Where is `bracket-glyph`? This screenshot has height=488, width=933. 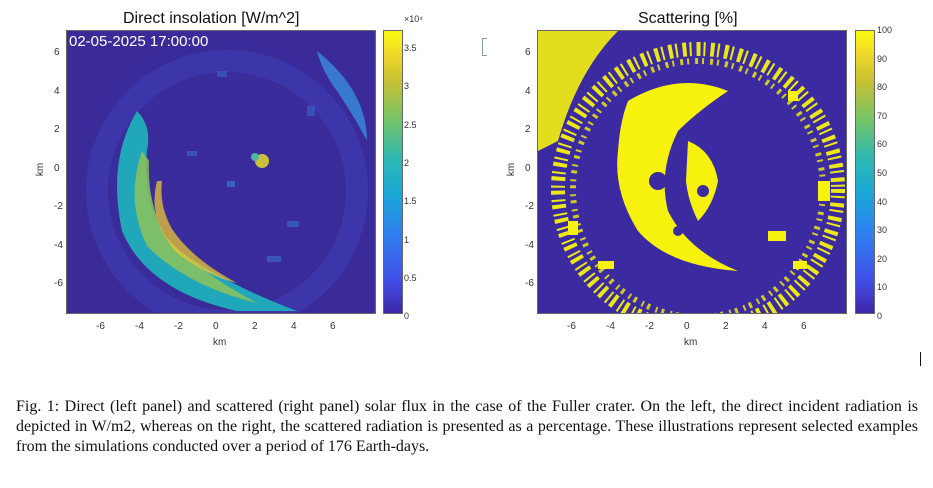
bracket-glyph is located at coordinates (484, 47).